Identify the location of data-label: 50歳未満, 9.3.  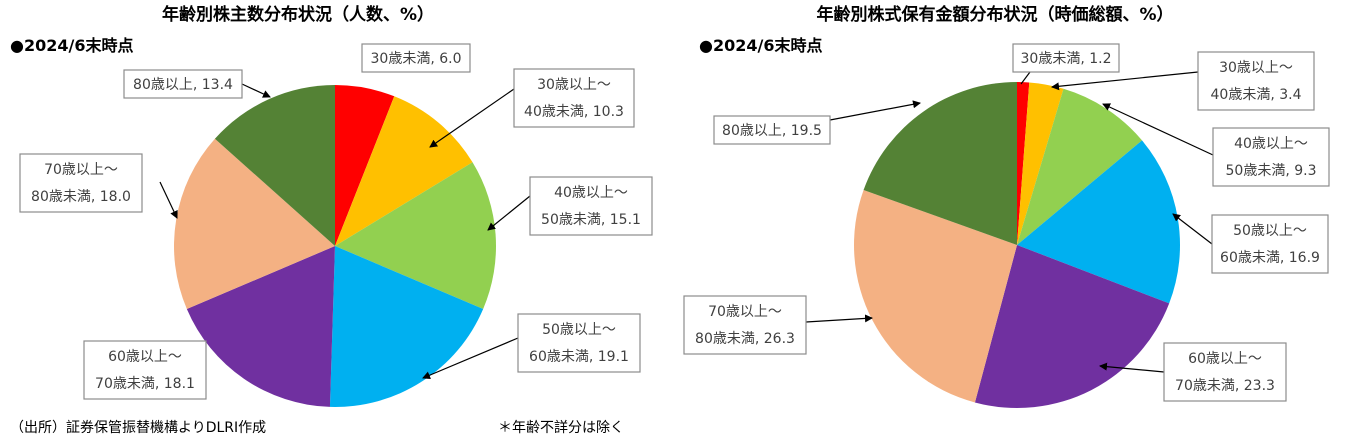
(1271, 171).